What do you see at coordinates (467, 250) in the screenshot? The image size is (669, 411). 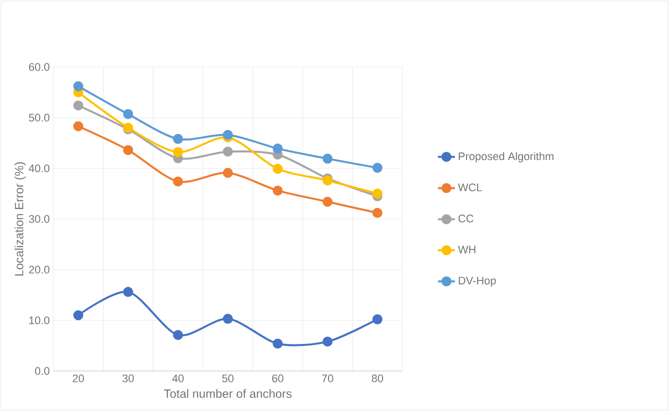 I see `legend-label: WH` at bounding box center [467, 250].